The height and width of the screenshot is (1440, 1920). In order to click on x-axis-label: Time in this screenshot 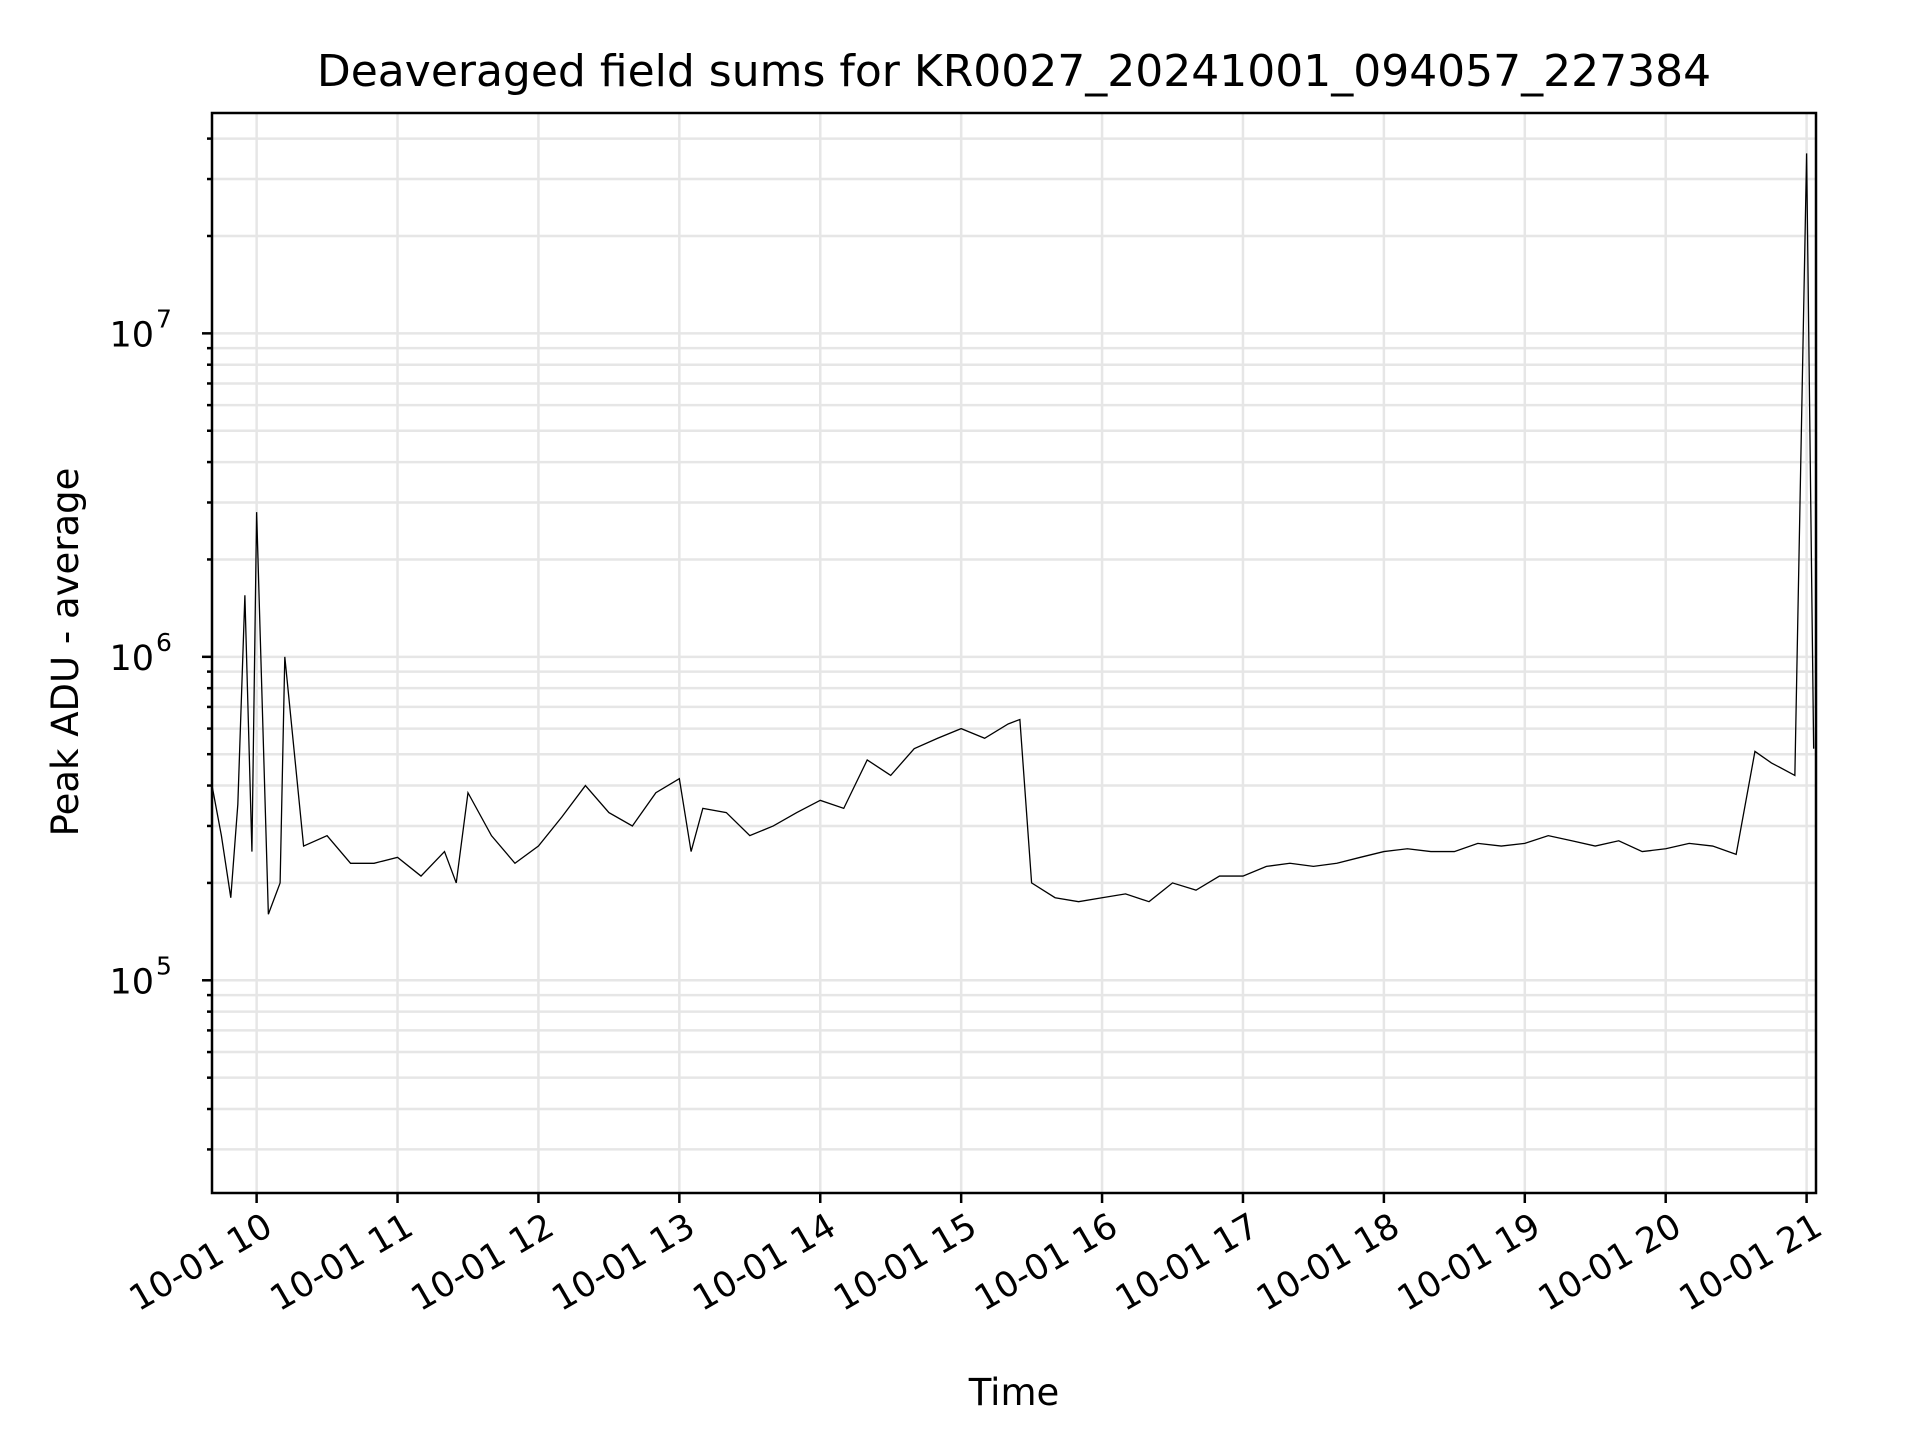, I will do `click(1014, 1392)`.